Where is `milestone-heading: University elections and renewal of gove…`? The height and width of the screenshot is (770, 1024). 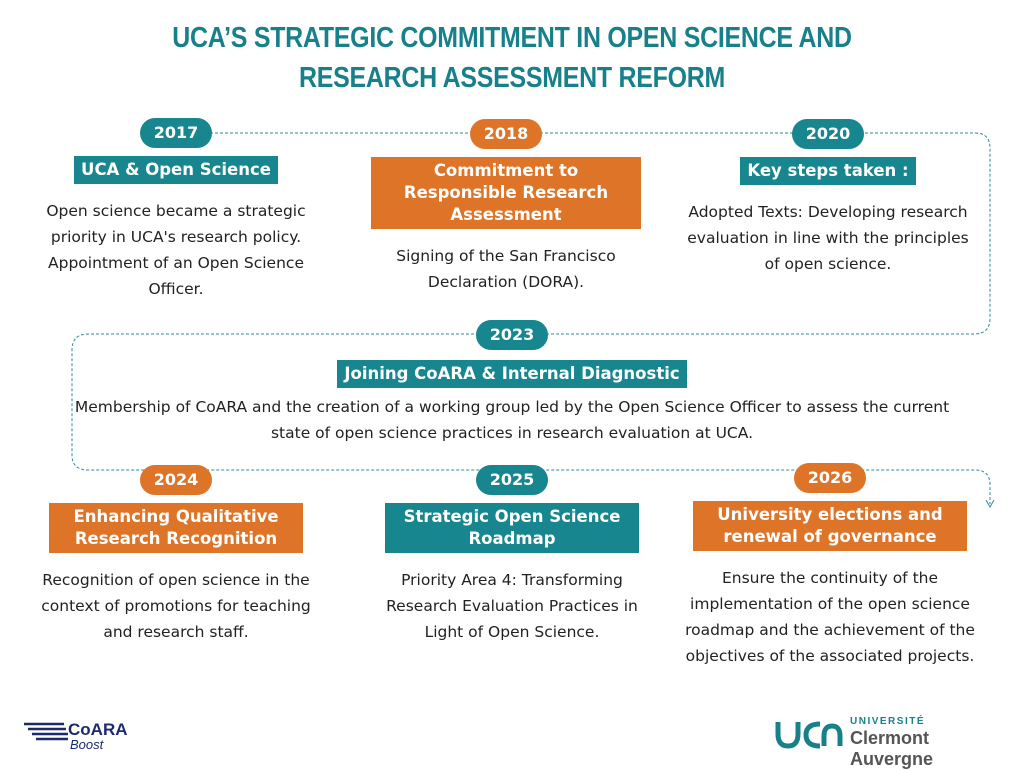
milestone-heading: University elections and renewal of gove… is located at coordinates (830, 526).